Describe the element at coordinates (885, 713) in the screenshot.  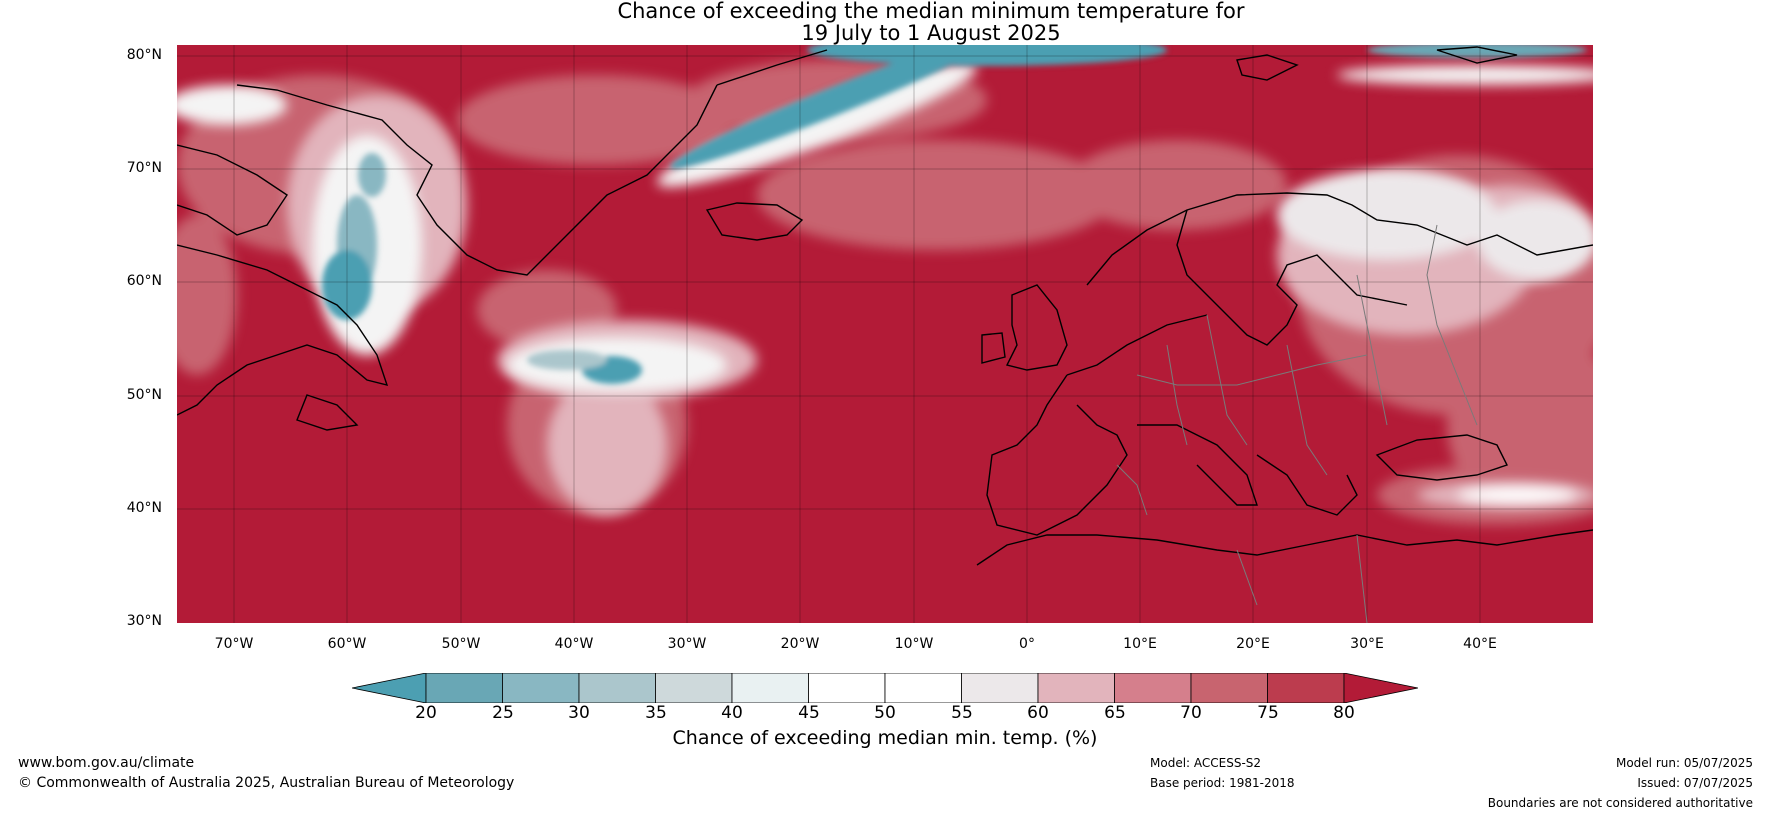
I see `colorbar-tick-50: 50` at that location.